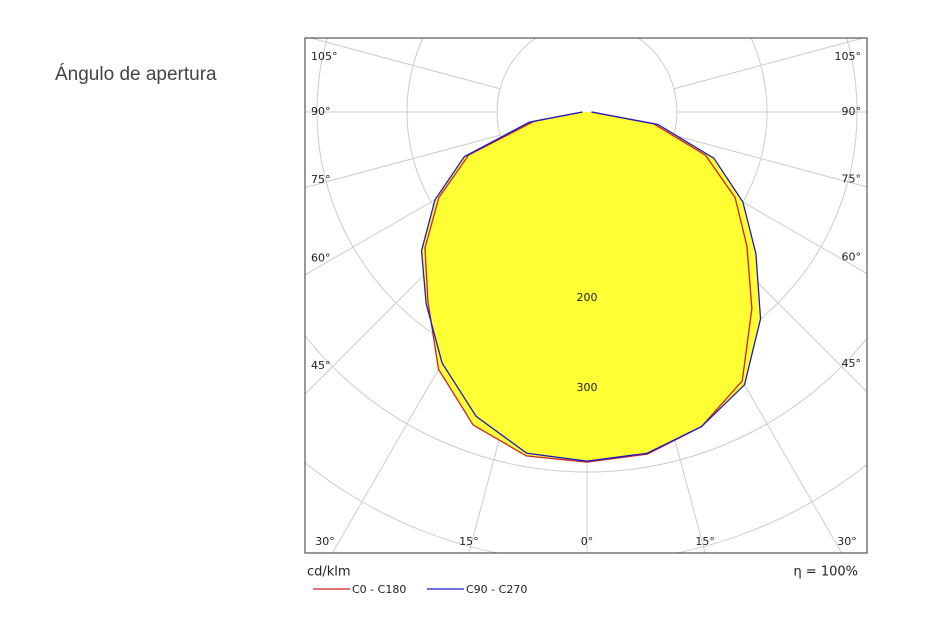 The width and height of the screenshot is (935, 638). I want to click on angle-tick-label: 0°, so click(587, 541).